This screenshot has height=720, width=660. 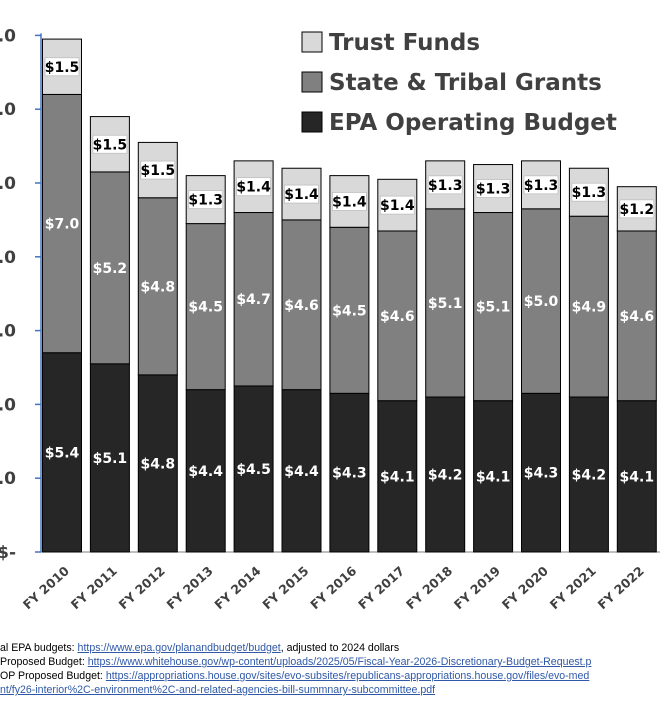 I want to click on data-label: $4.2, so click(x=445, y=476).